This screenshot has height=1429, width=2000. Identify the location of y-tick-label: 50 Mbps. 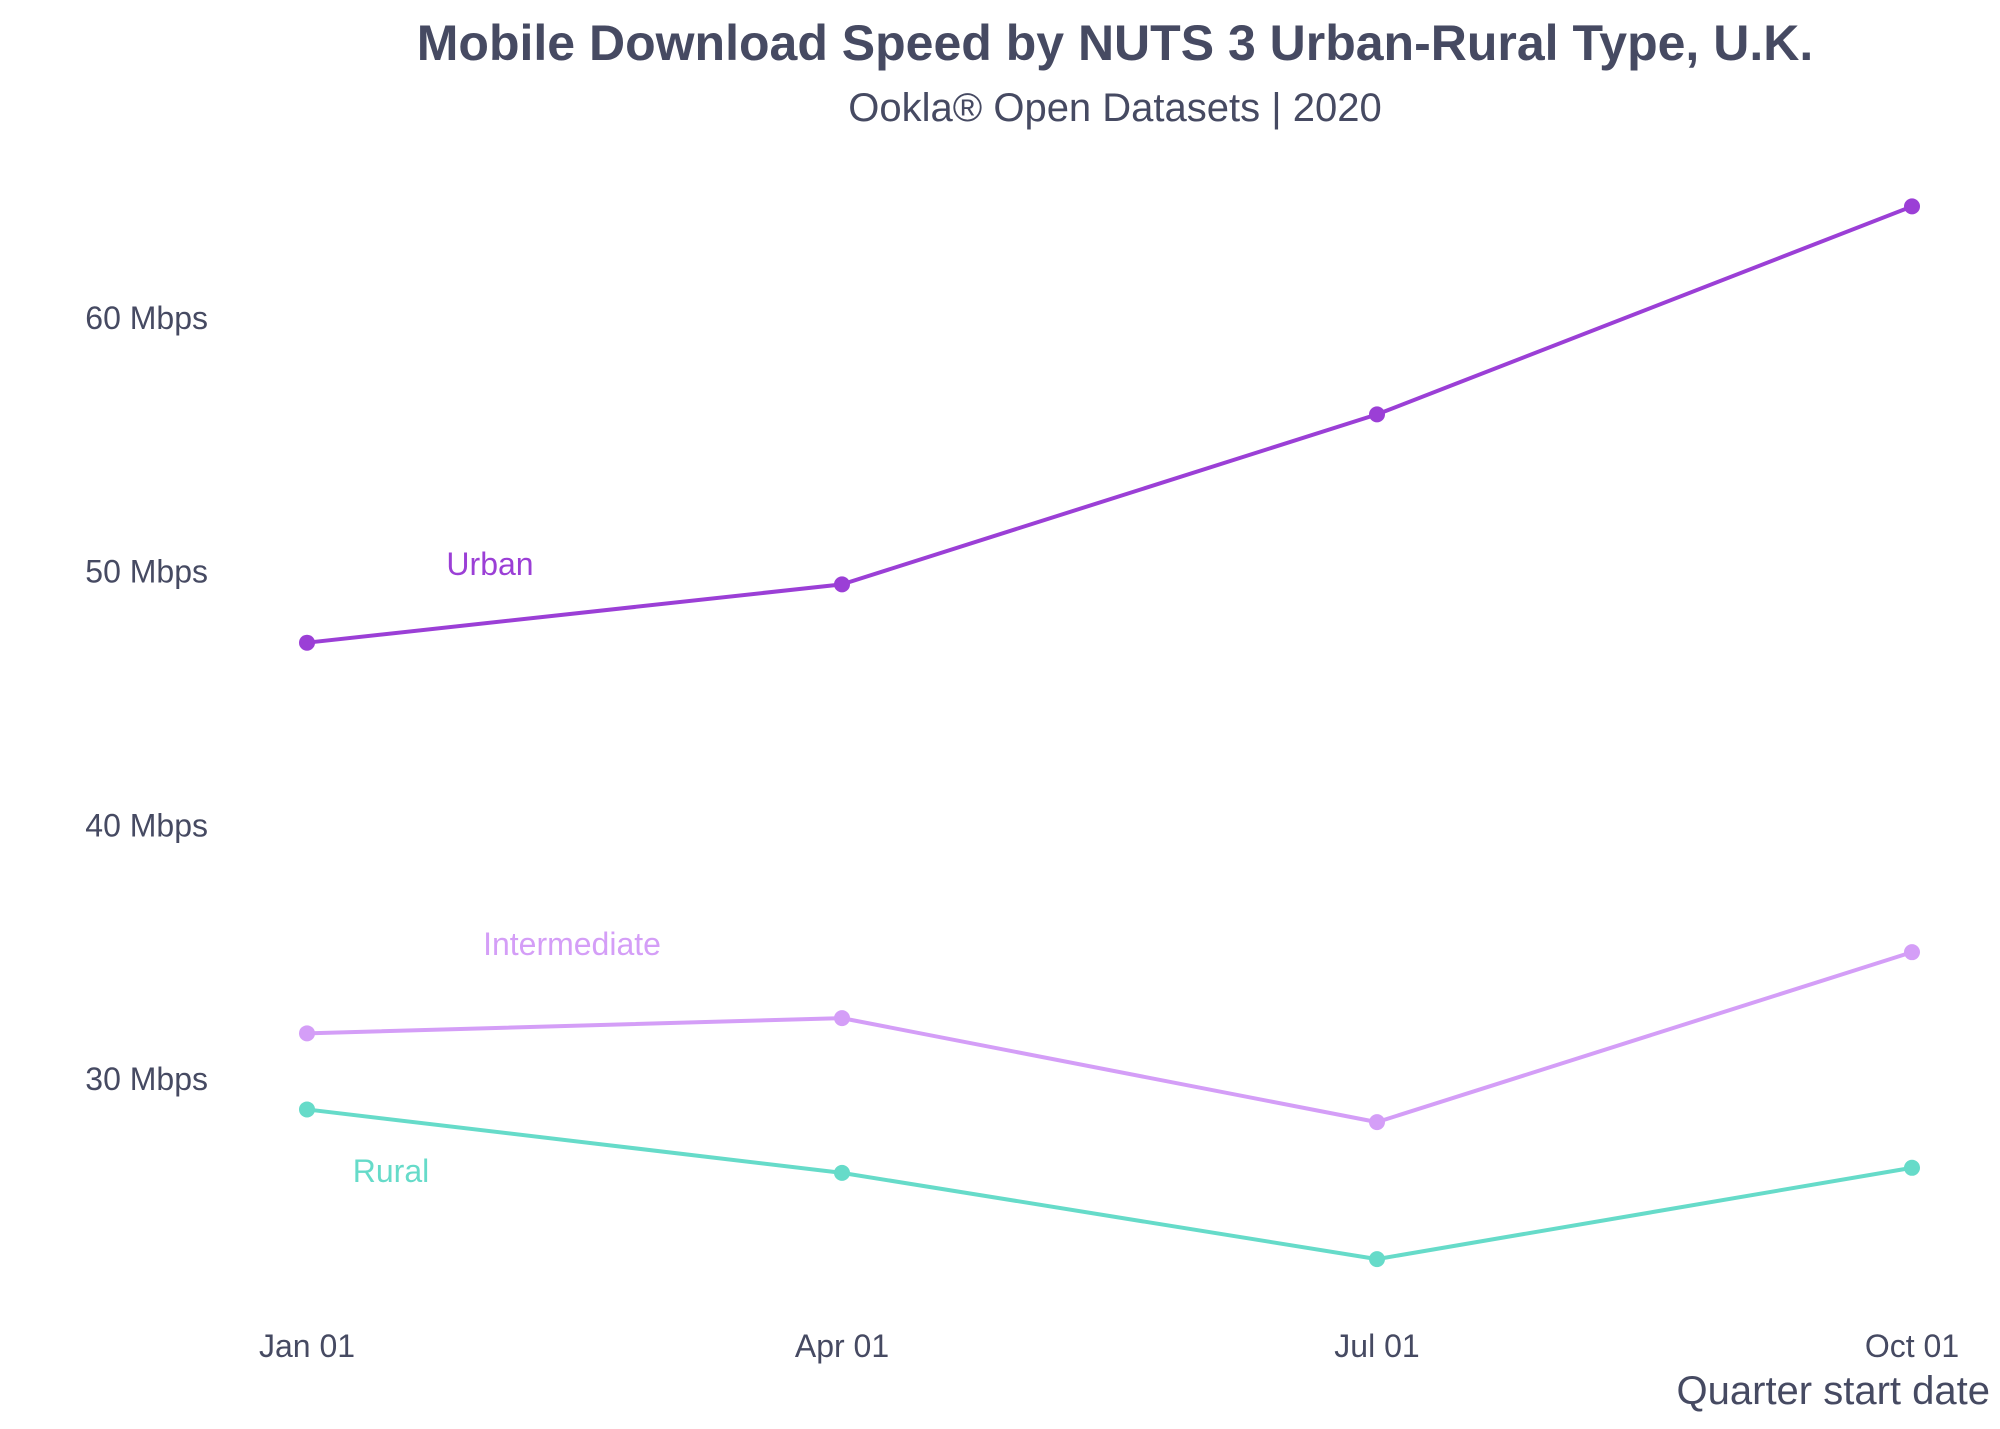
(146, 572).